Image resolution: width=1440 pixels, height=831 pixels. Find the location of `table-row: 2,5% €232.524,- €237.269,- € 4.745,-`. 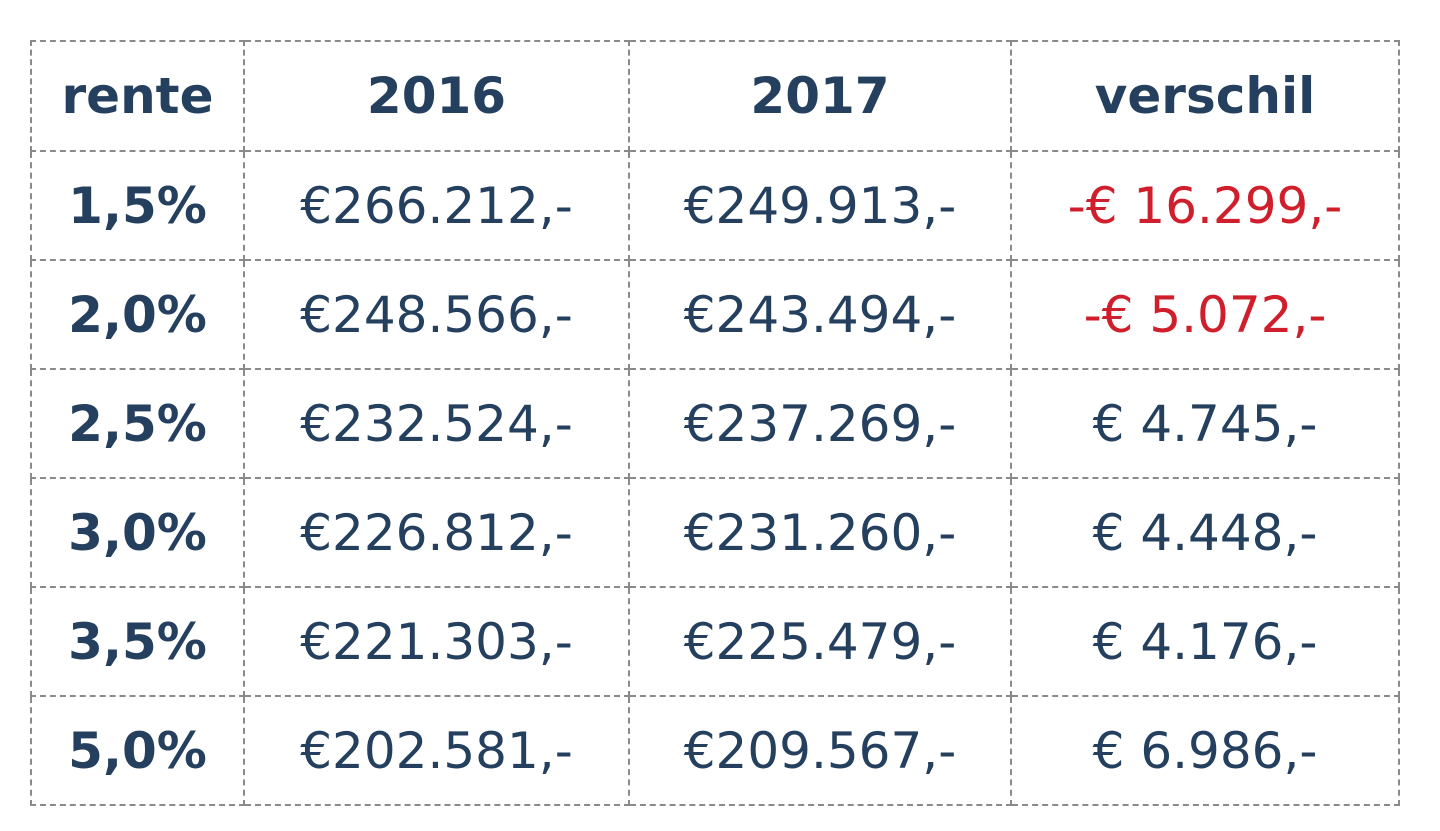

table-row: 2,5% €232.524,- €237.269,- € 4.745,- is located at coordinates (715, 423).